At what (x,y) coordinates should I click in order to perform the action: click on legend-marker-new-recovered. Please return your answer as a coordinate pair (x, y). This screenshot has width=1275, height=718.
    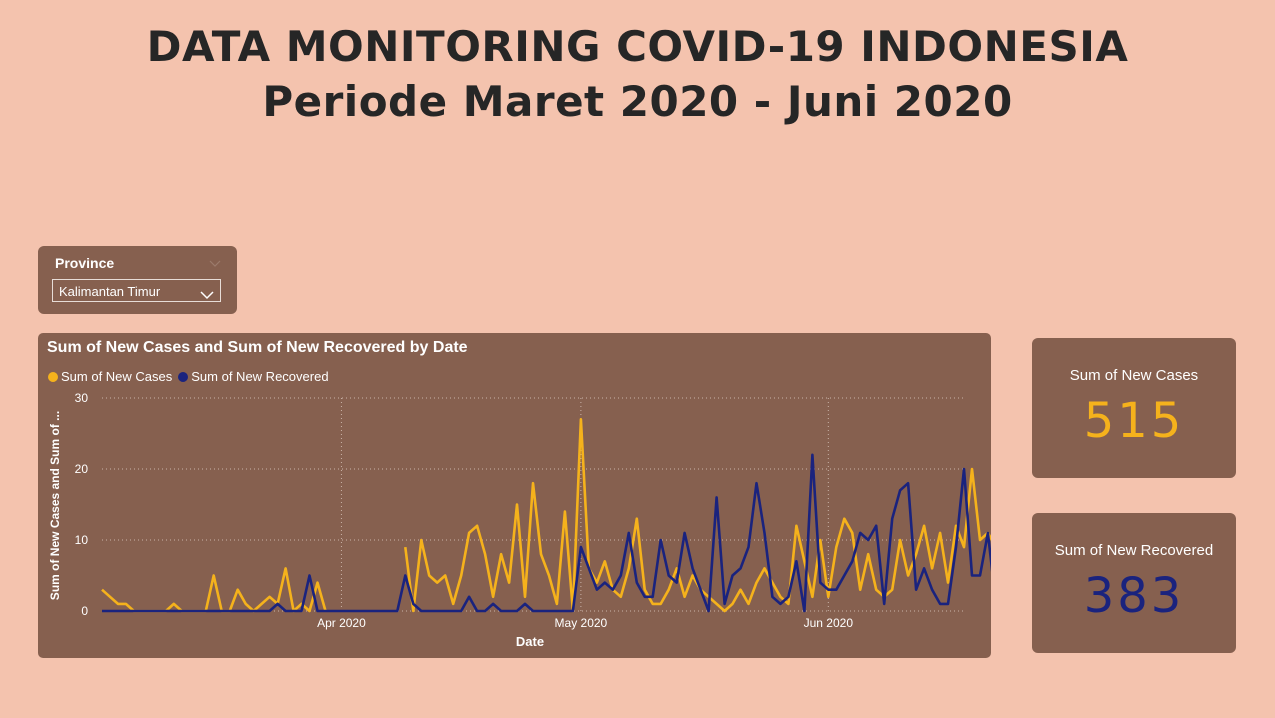
    Looking at the image, I should click on (183, 376).